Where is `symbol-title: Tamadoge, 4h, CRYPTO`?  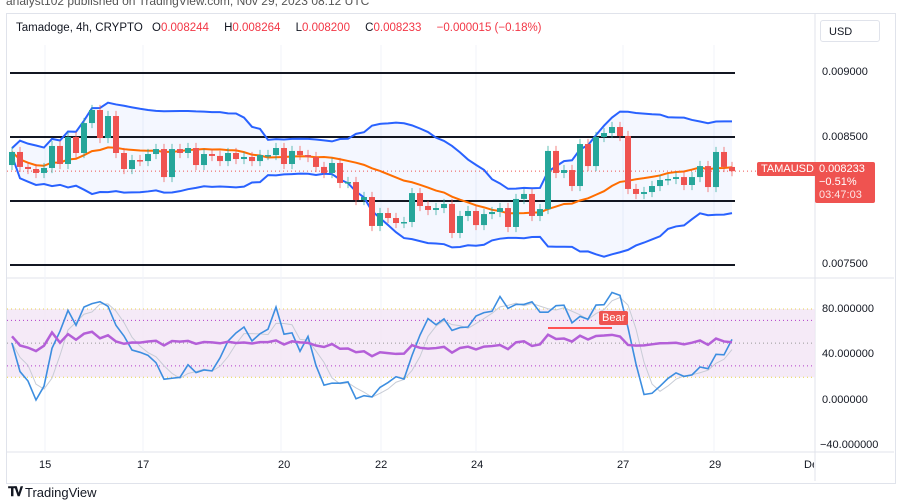 symbol-title: Tamadoge, 4h, CRYPTO is located at coordinates (79, 28).